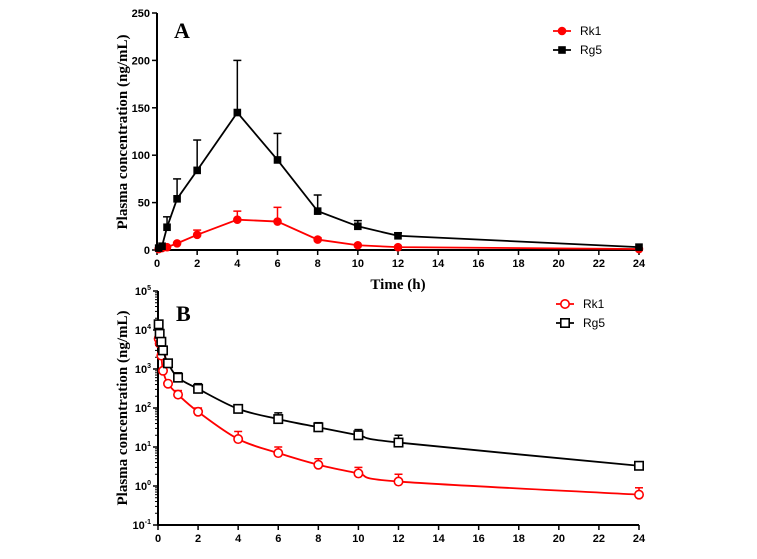 The width and height of the screenshot is (757, 559). What do you see at coordinates (639, 264) in the screenshot?
I see `panel-a-x-tick-label: 24` at bounding box center [639, 264].